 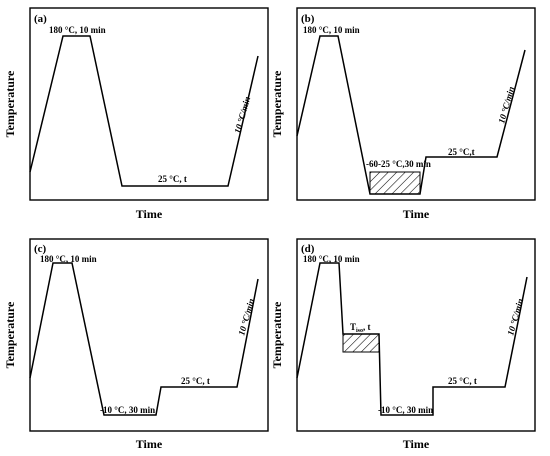 I want to click on panel-d-isothermal-annotation: Tiso, t, so click(x=360, y=328).